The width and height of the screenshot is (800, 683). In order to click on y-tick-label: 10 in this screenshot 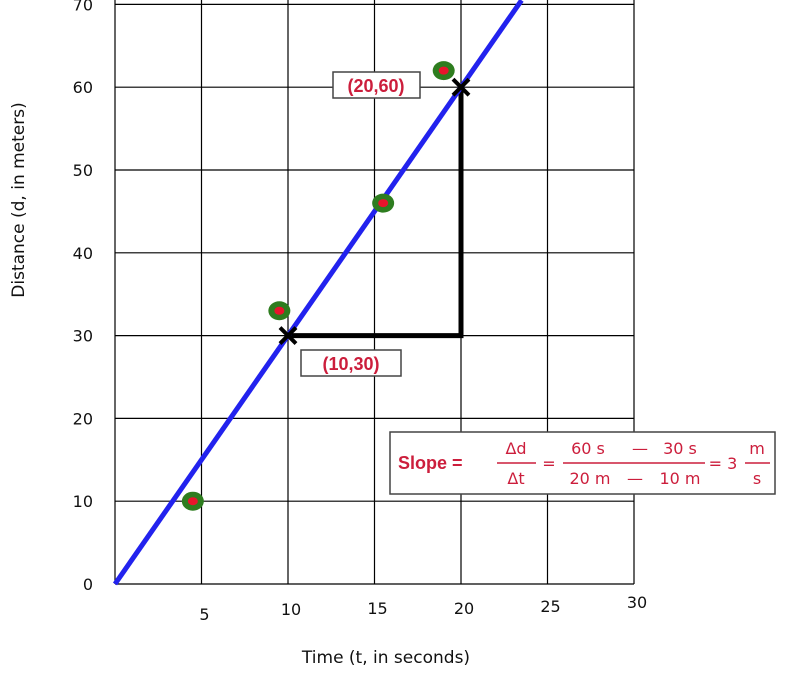, I will do `click(83, 501)`.